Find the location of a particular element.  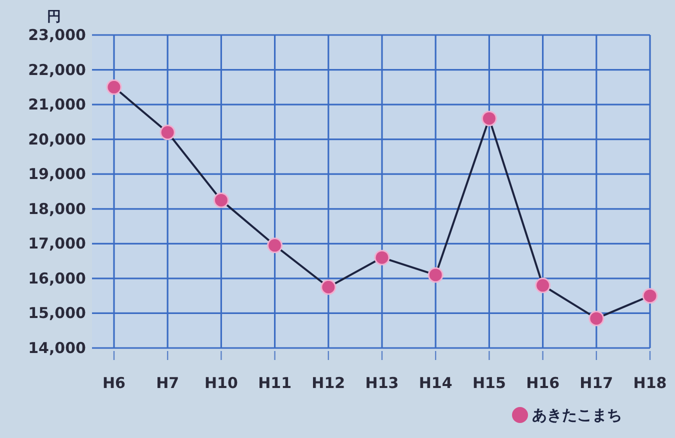

x-tick-label: H16 is located at coordinates (543, 383).